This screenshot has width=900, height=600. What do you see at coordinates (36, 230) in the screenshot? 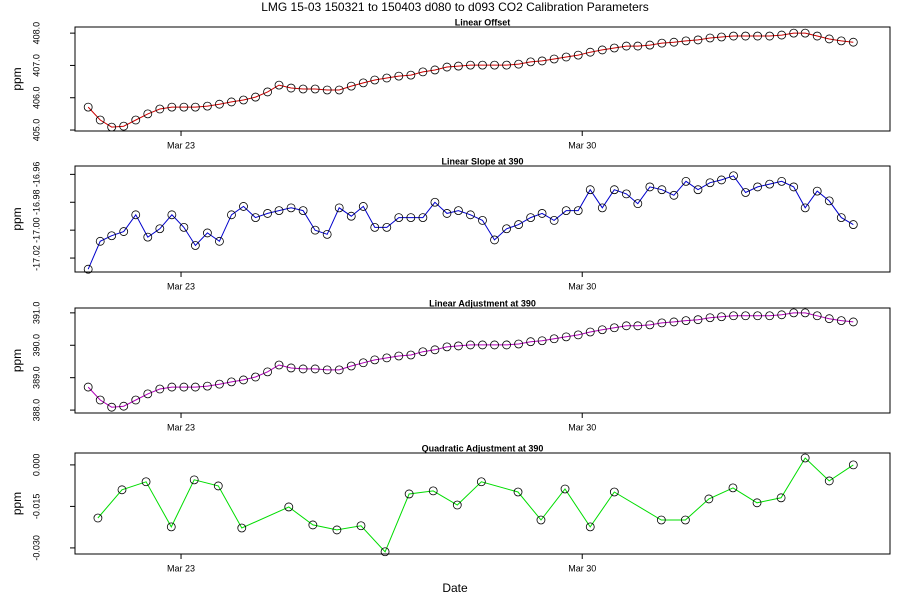
I see `y-tick-label: -17.00` at bounding box center [36, 230].